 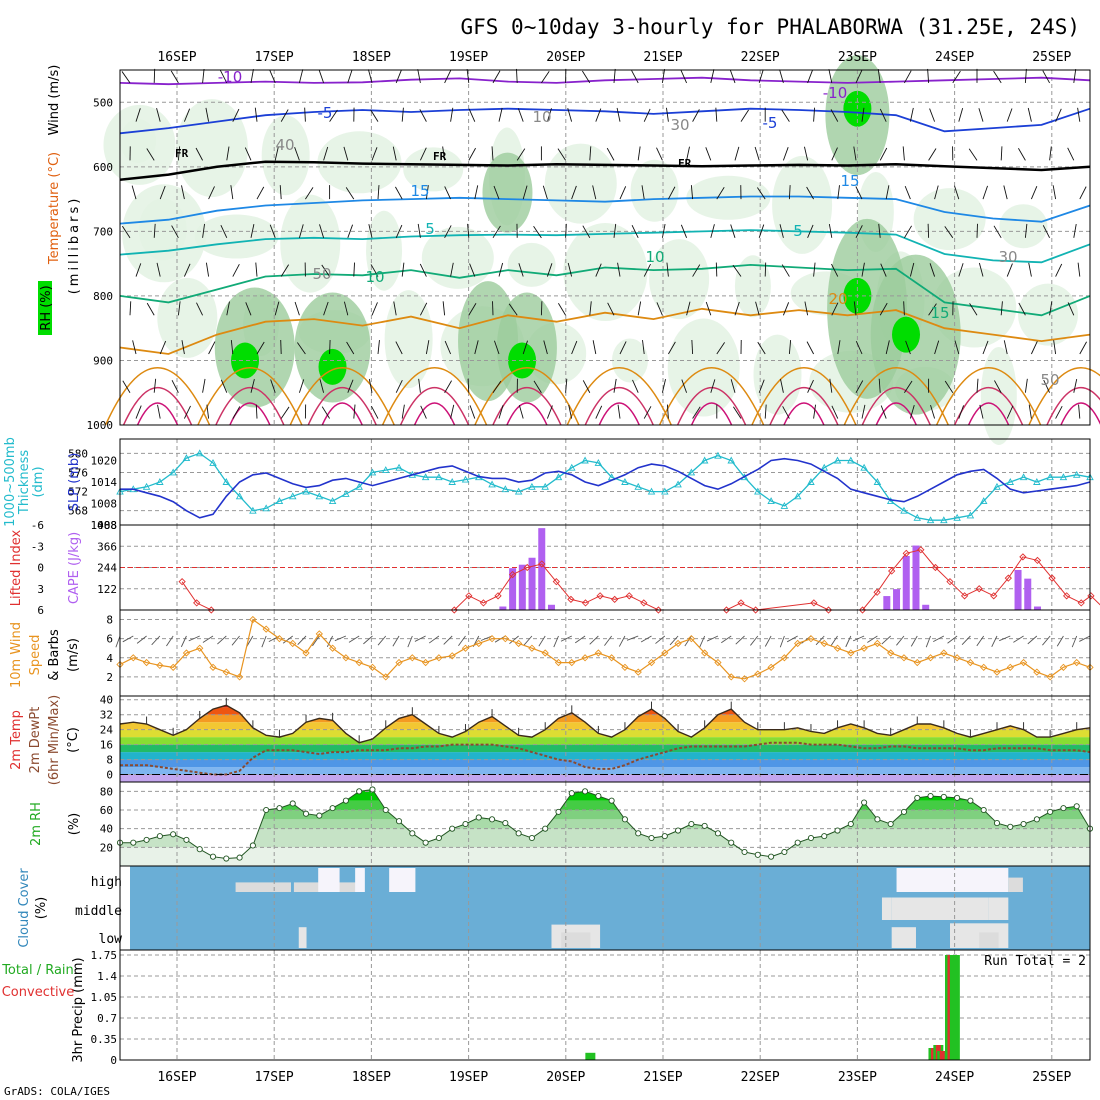 What do you see at coordinates (360, 880) in the screenshot?
I see `cloud-cell` at bounding box center [360, 880].